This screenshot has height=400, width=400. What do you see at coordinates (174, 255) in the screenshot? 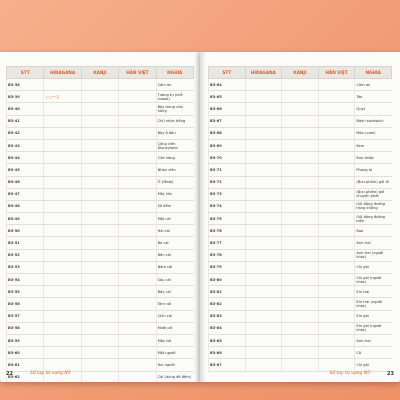
I see `cell-vi: Bốn cái` at bounding box center [174, 255].